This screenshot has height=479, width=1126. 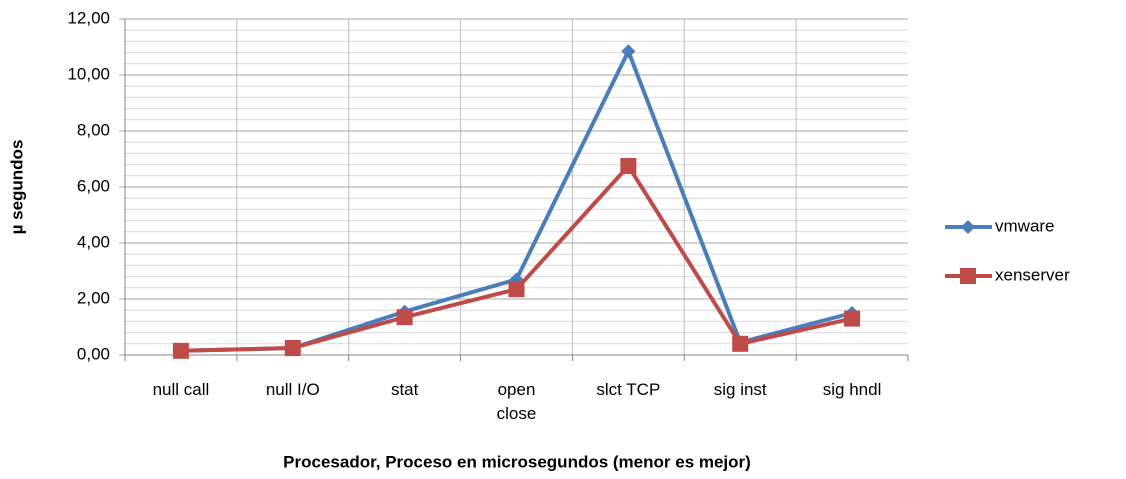 I want to click on y-tick-label: 2,00, so click(x=93, y=297).